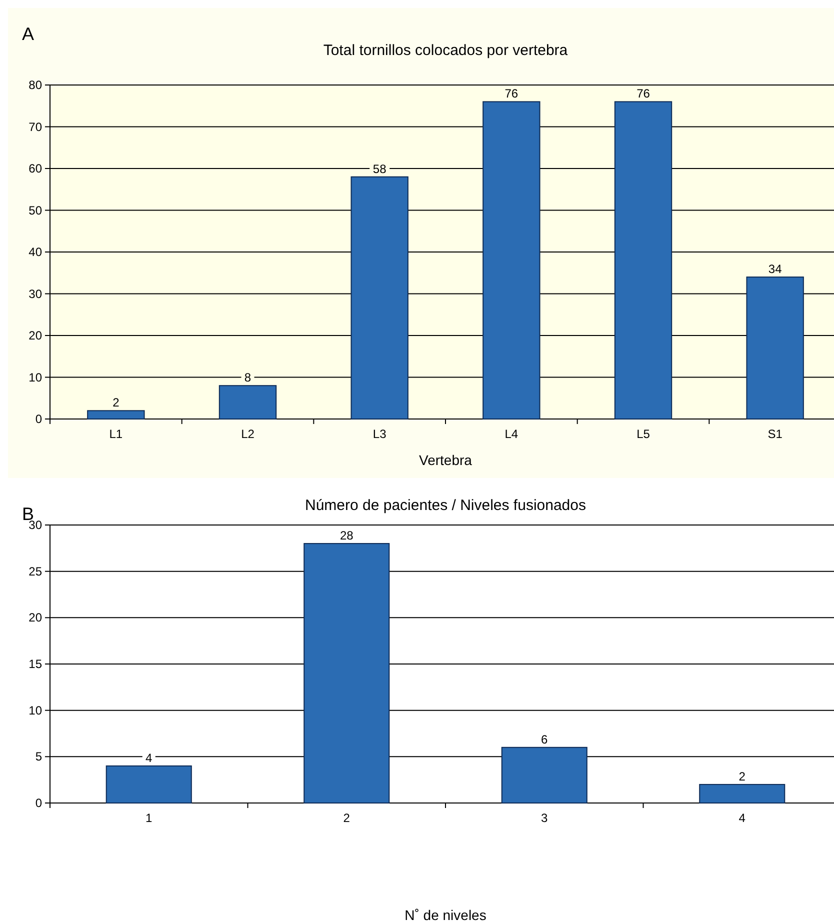  I want to click on x-tick-label: L2, so click(248, 434).